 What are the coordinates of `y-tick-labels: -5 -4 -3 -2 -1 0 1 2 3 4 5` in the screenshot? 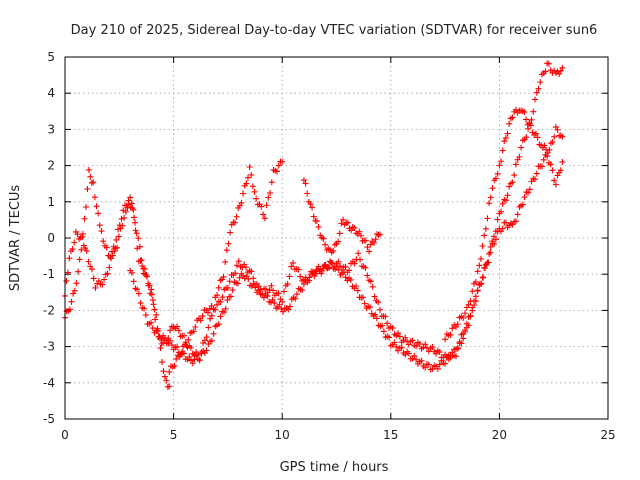 It's located at (49, 238).